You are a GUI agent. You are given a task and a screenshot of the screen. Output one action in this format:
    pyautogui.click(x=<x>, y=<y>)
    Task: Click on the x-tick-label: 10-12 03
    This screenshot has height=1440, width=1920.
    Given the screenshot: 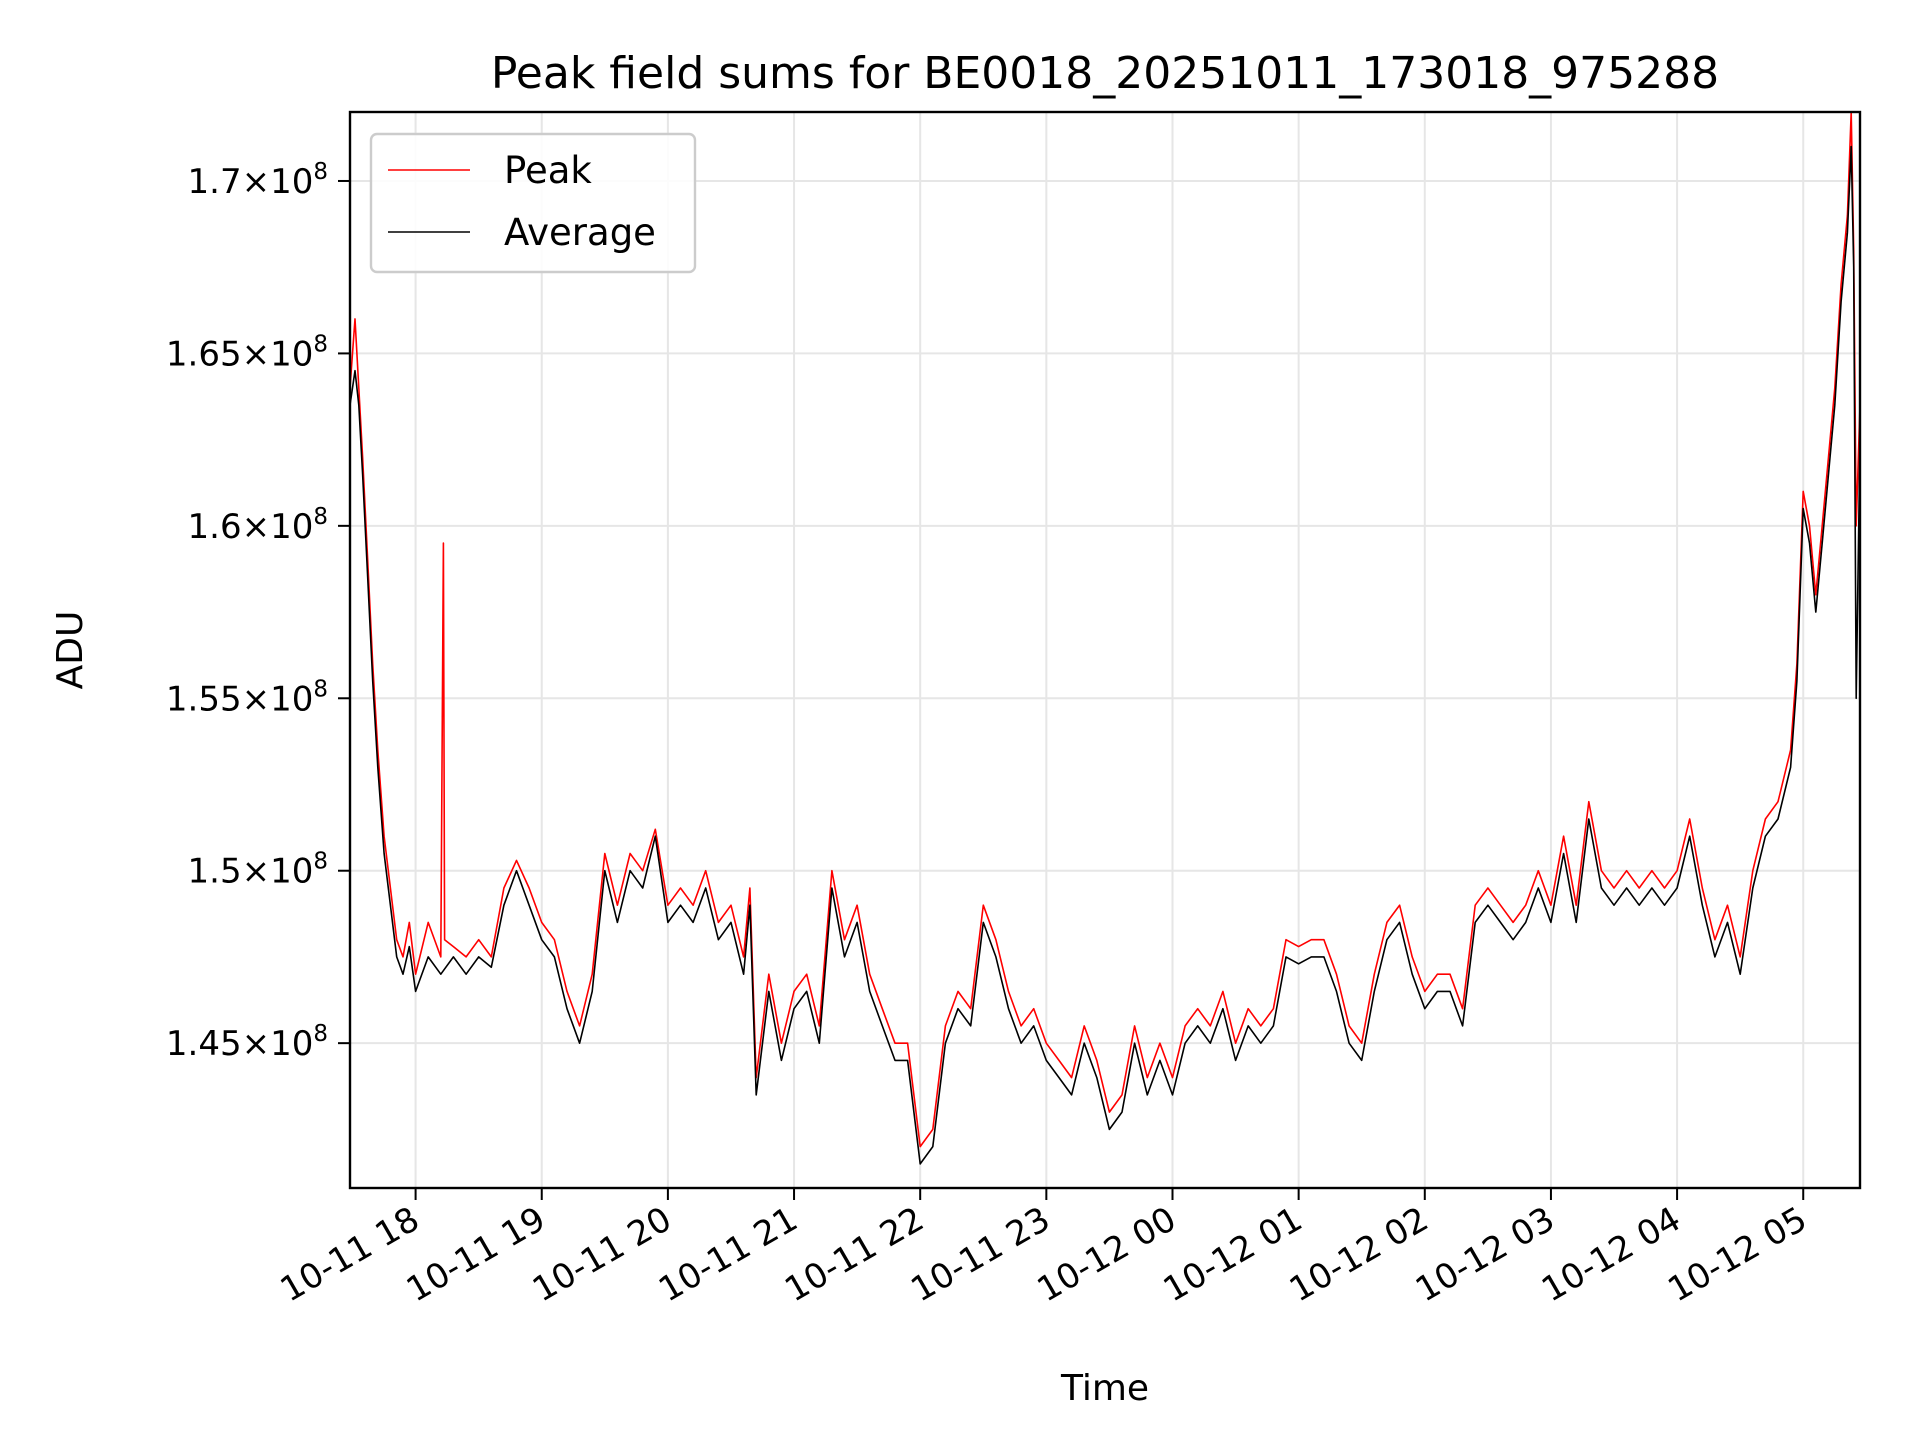 What is the action you would take?
    pyautogui.click(x=1485, y=1254)
    